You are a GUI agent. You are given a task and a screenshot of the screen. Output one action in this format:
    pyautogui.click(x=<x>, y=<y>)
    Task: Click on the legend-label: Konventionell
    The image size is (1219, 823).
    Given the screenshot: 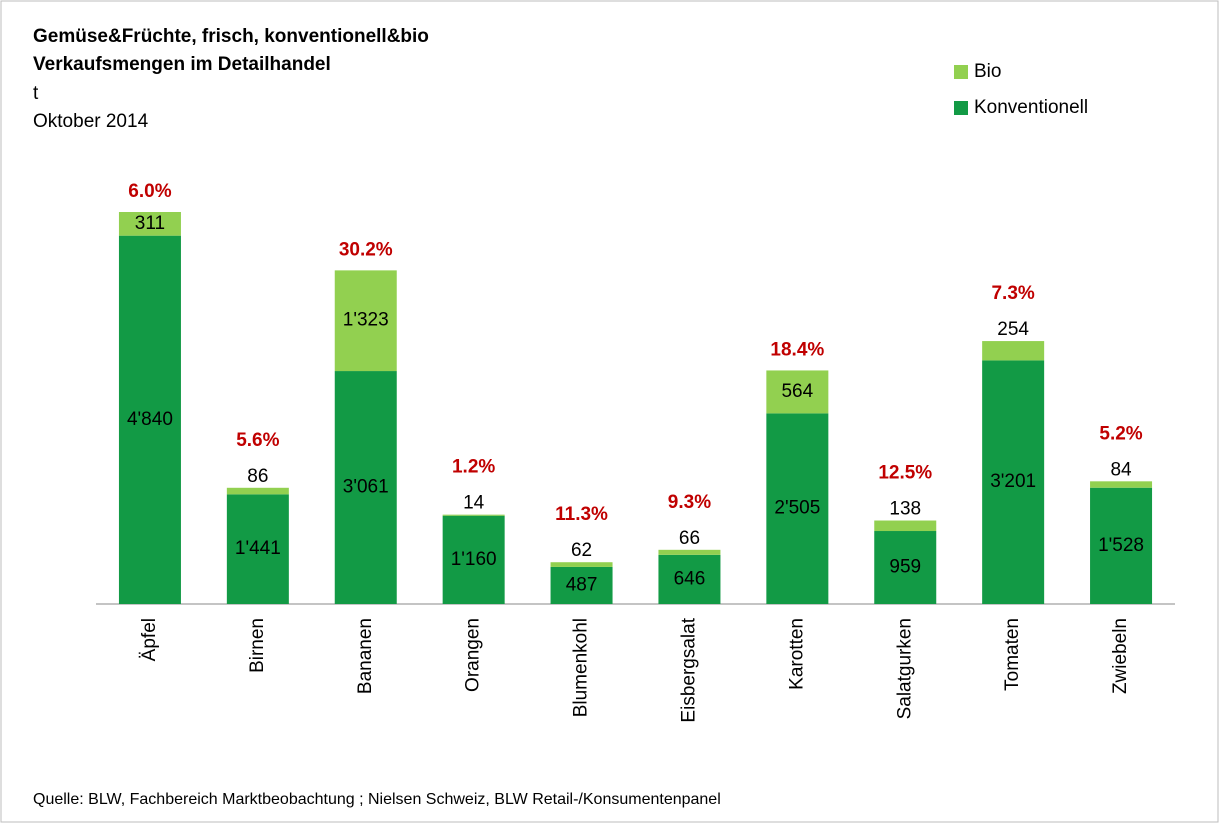 What is the action you would take?
    pyautogui.click(x=1031, y=107)
    